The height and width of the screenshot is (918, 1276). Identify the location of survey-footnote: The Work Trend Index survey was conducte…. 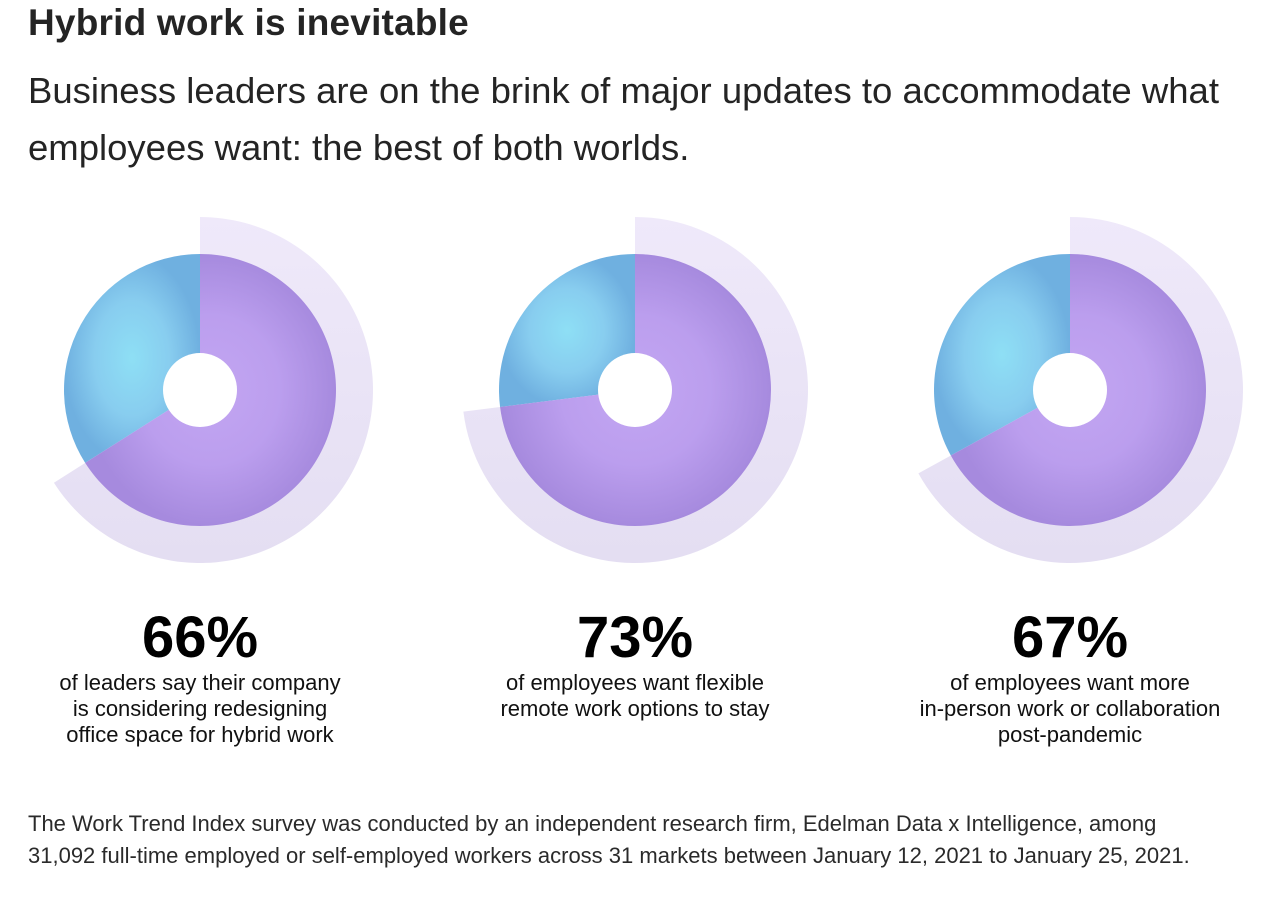
(609, 839).